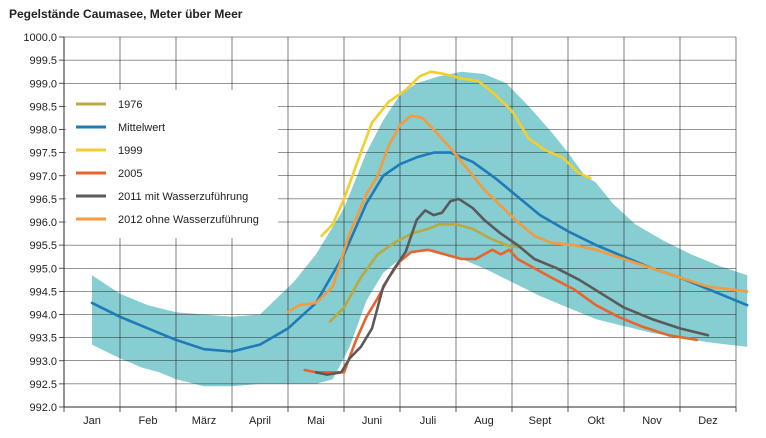 Image resolution: width=766 pixels, height=438 pixels. Describe the element at coordinates (43, 154) in the screenshot. I see `y-tick-label: 997.5` at that location.